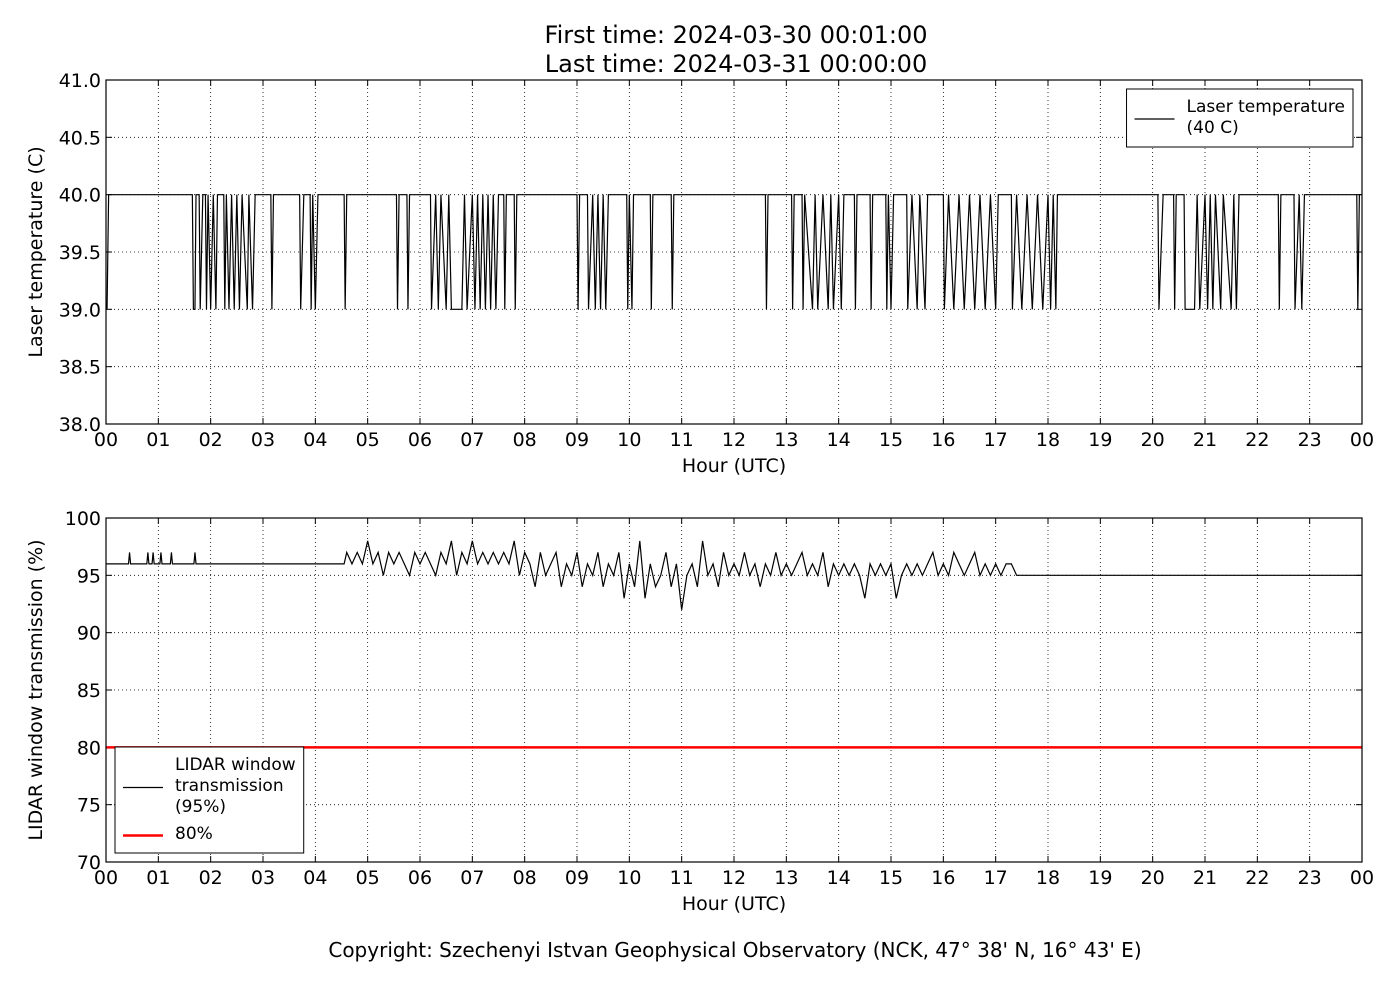 The height and width of the screenshot is (1000, 1400). What do you see at coordinates (194, 834) in the screenshot?
I see `legend-label: 80%` at bounding box center [194, 834].